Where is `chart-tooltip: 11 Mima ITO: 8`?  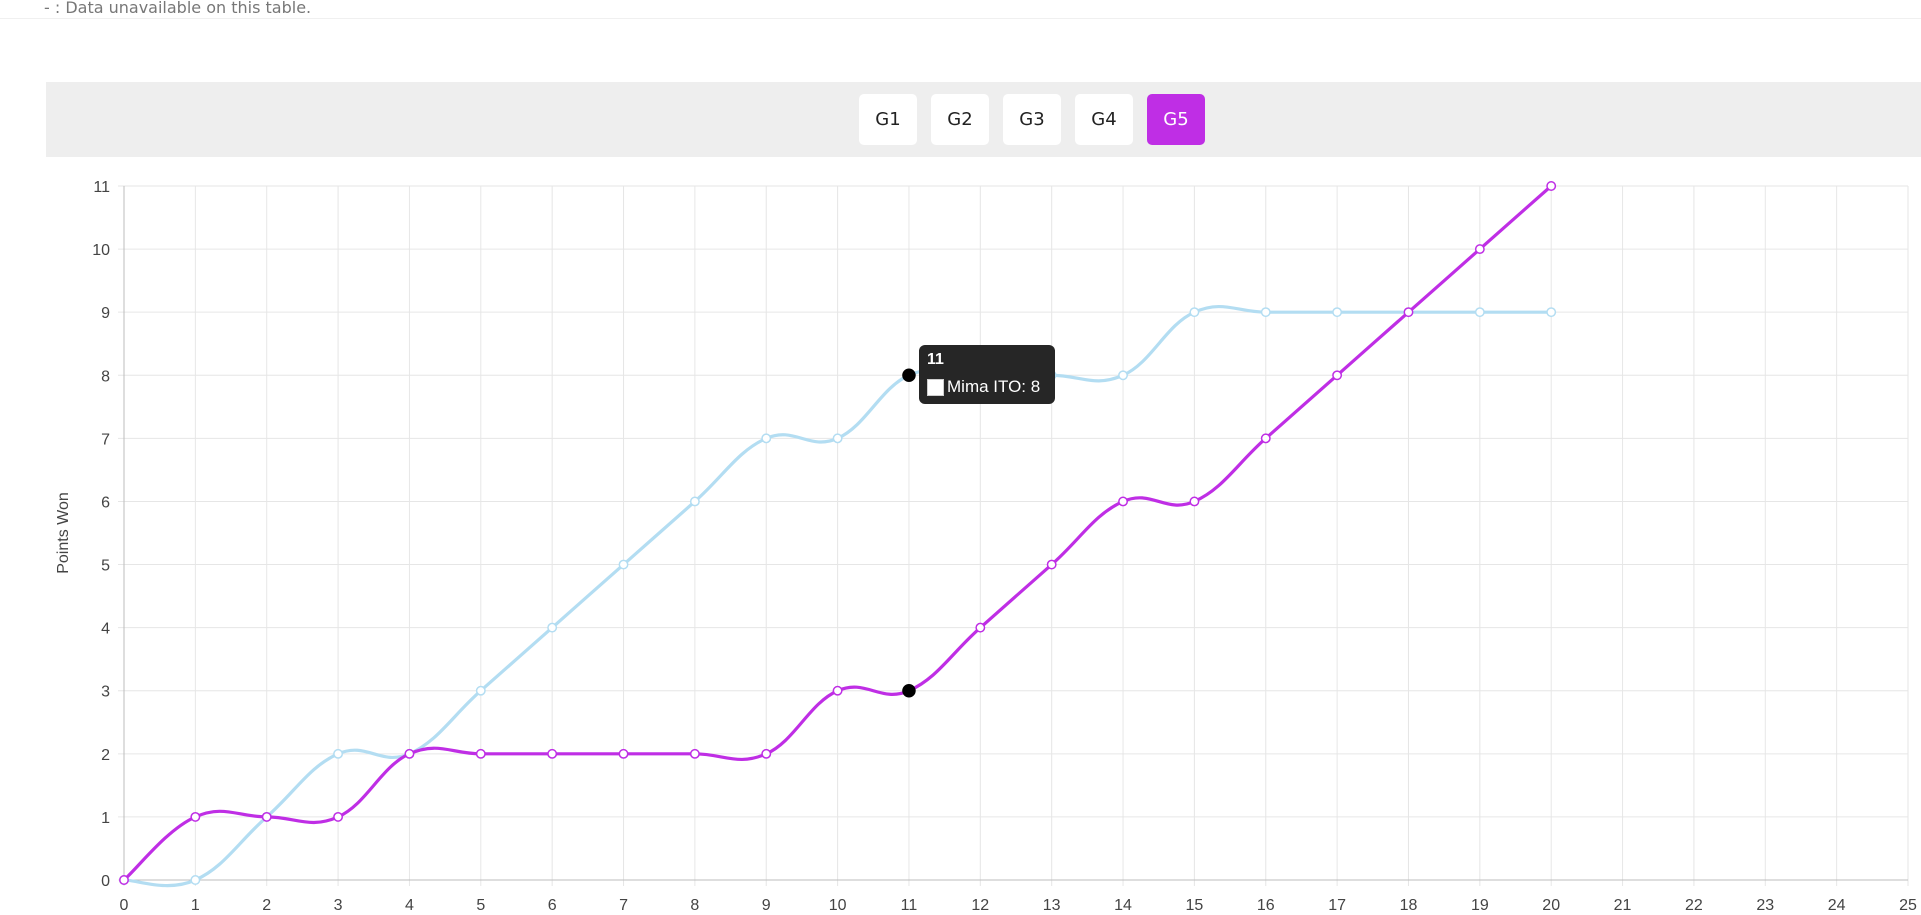
chart-tooltip: 11 Mima ITO: 8 is located at coordinates (987, 374).